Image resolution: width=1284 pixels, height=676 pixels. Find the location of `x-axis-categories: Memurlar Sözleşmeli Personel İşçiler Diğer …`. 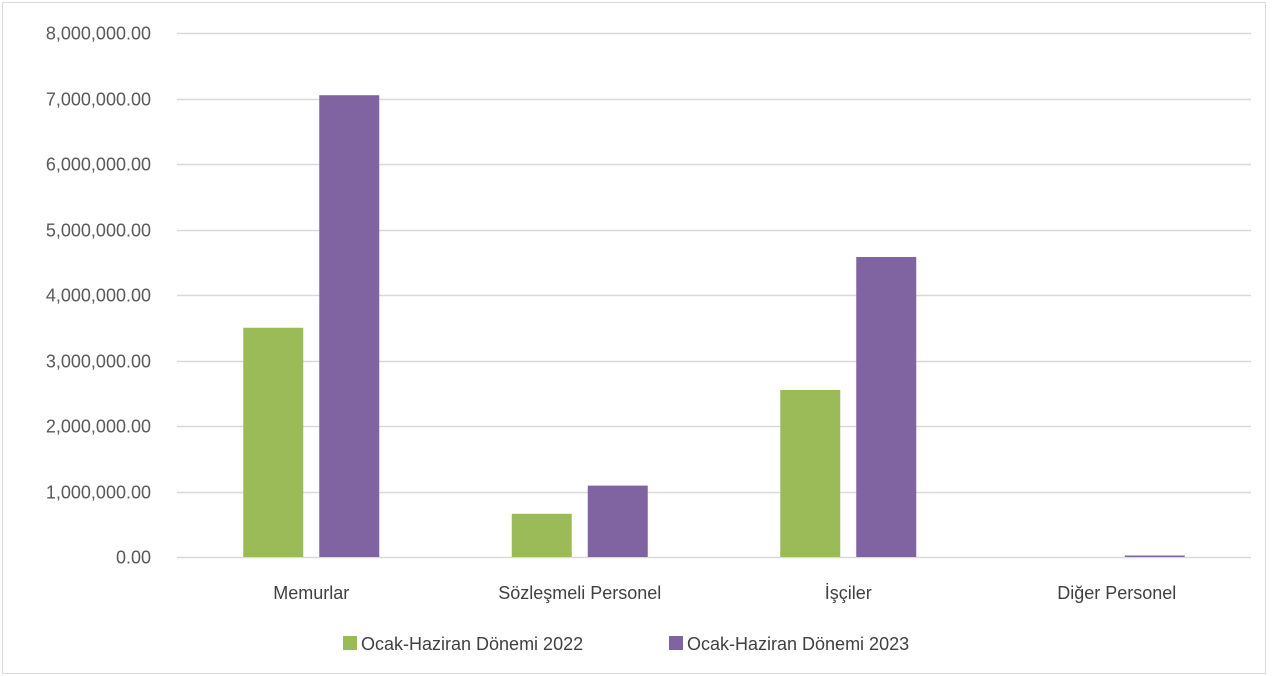

x-axis-categories: Memurlar Sözleşmeli Personel İşçiler Diğer … is located at coordinates (724, 593).